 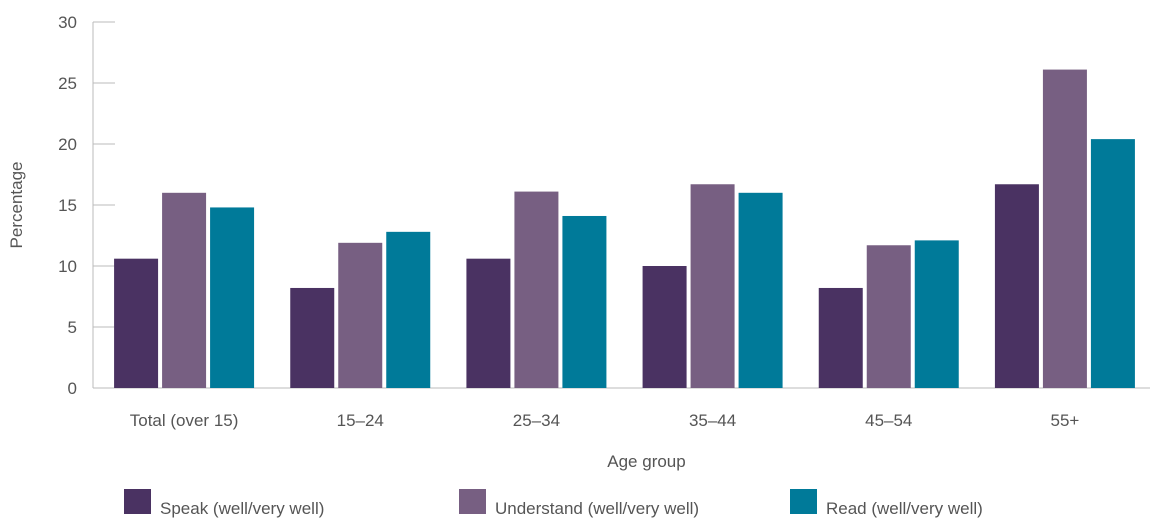 I want to click on y-axis-title: Percentage, so click(x=16, y=205).